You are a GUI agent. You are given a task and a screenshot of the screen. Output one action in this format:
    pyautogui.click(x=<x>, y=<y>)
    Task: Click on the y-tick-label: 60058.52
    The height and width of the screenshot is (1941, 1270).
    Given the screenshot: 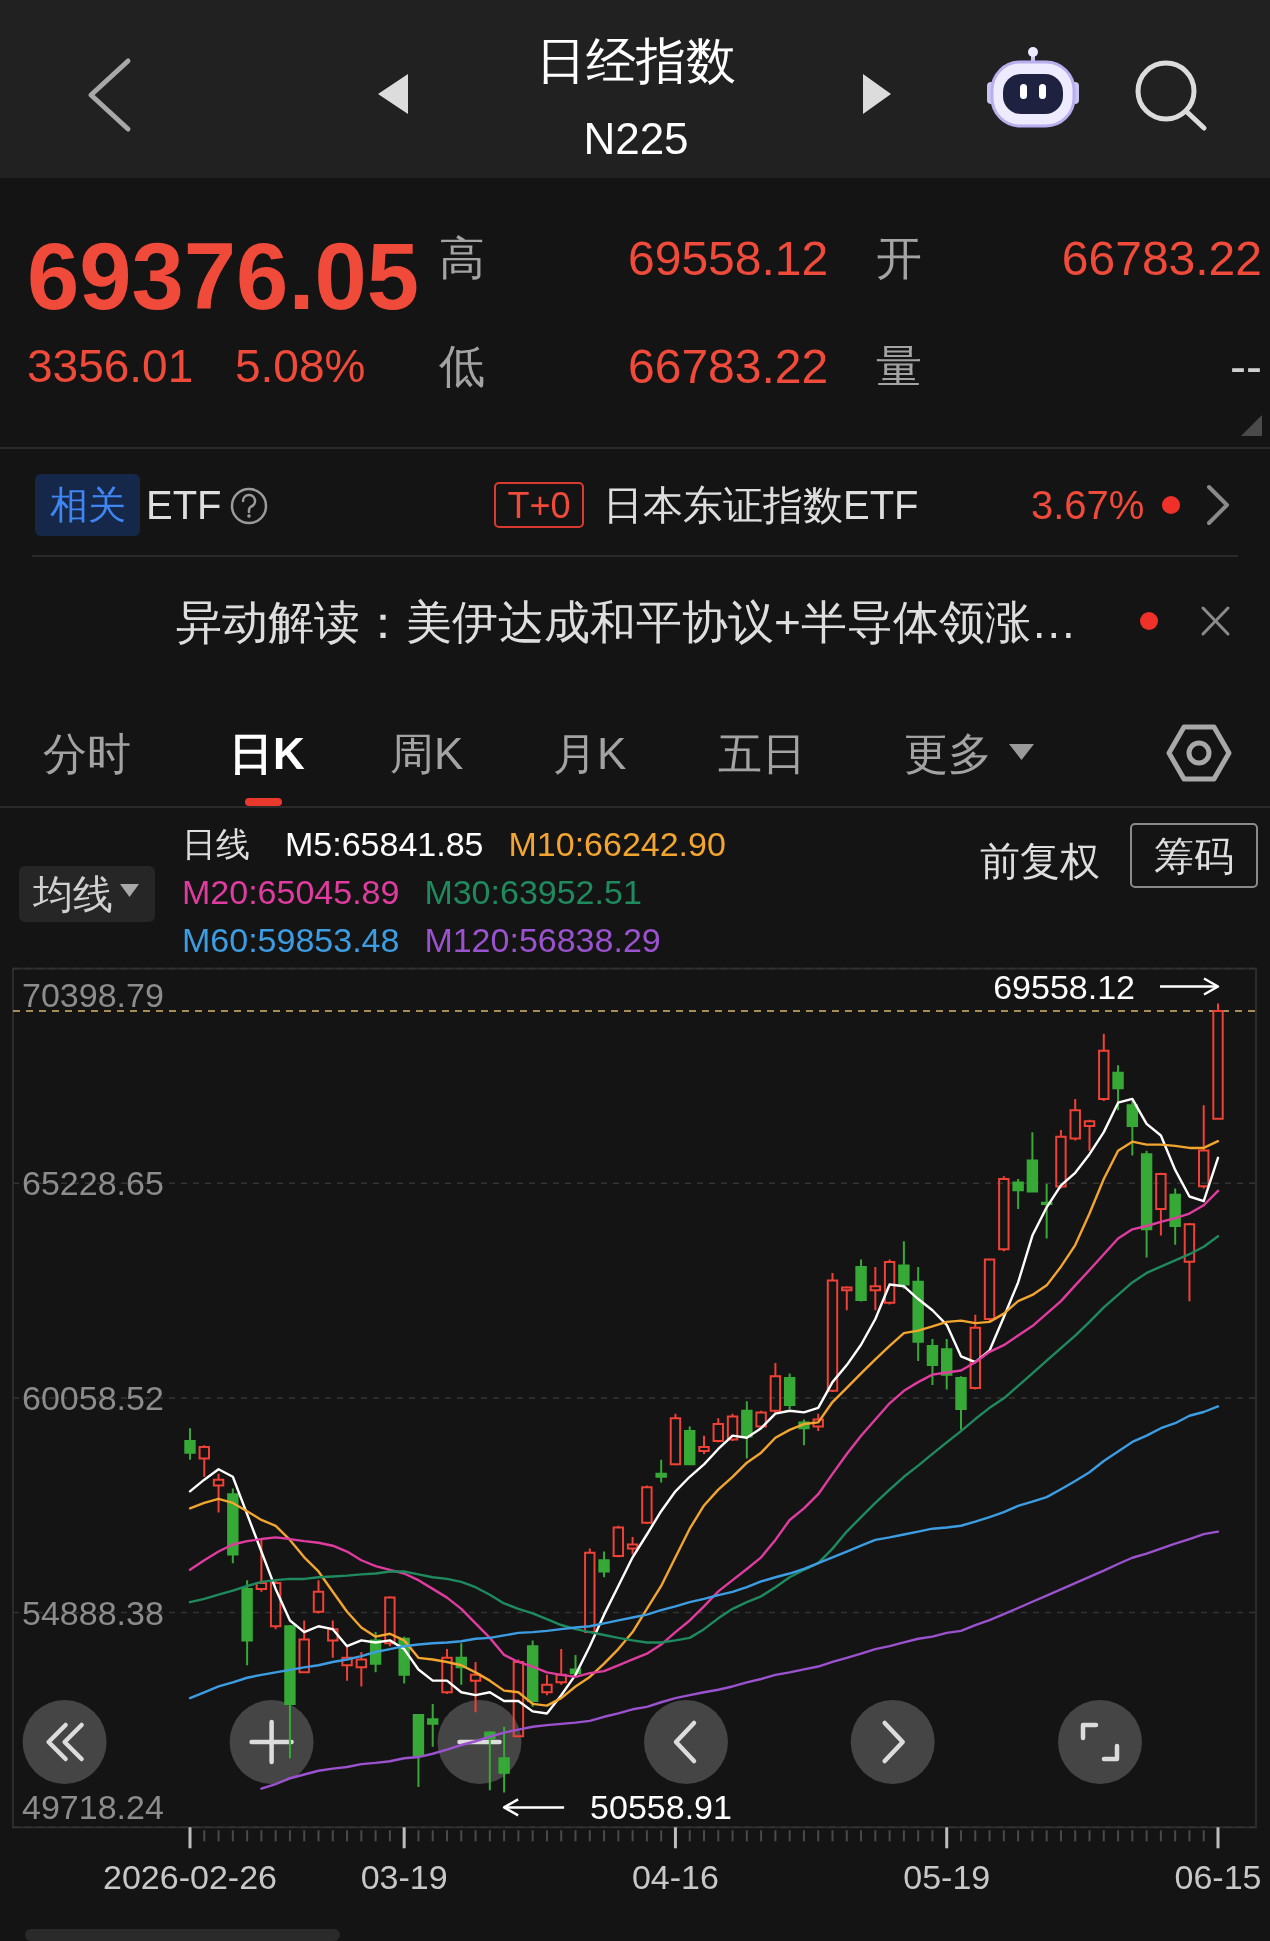 What is the action you would take?
    pyautogui.click(x=93, y=1397)
    